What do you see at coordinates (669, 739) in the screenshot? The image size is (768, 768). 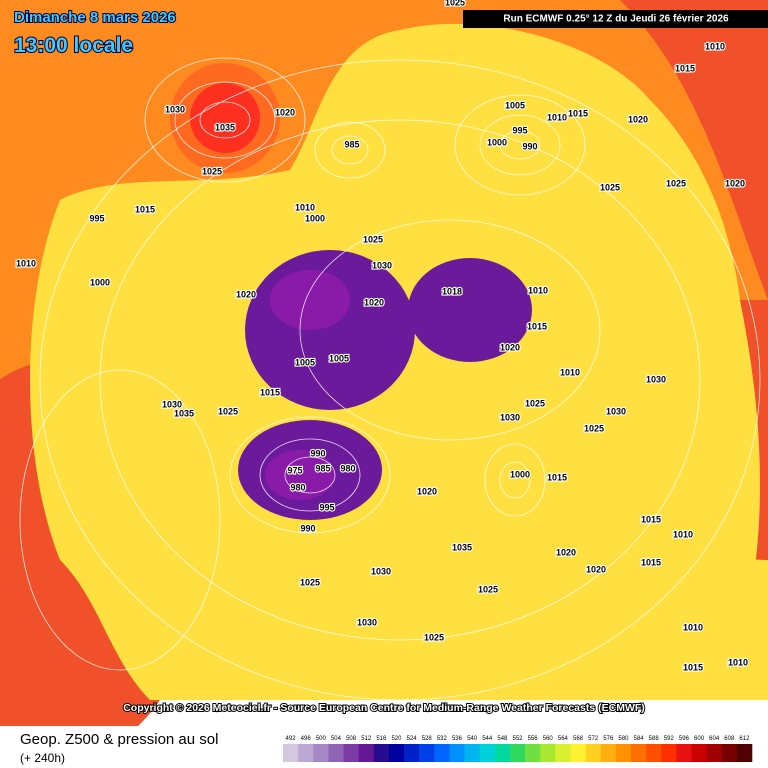 I see `scale-label: 592` at bounding box center [669, 739].